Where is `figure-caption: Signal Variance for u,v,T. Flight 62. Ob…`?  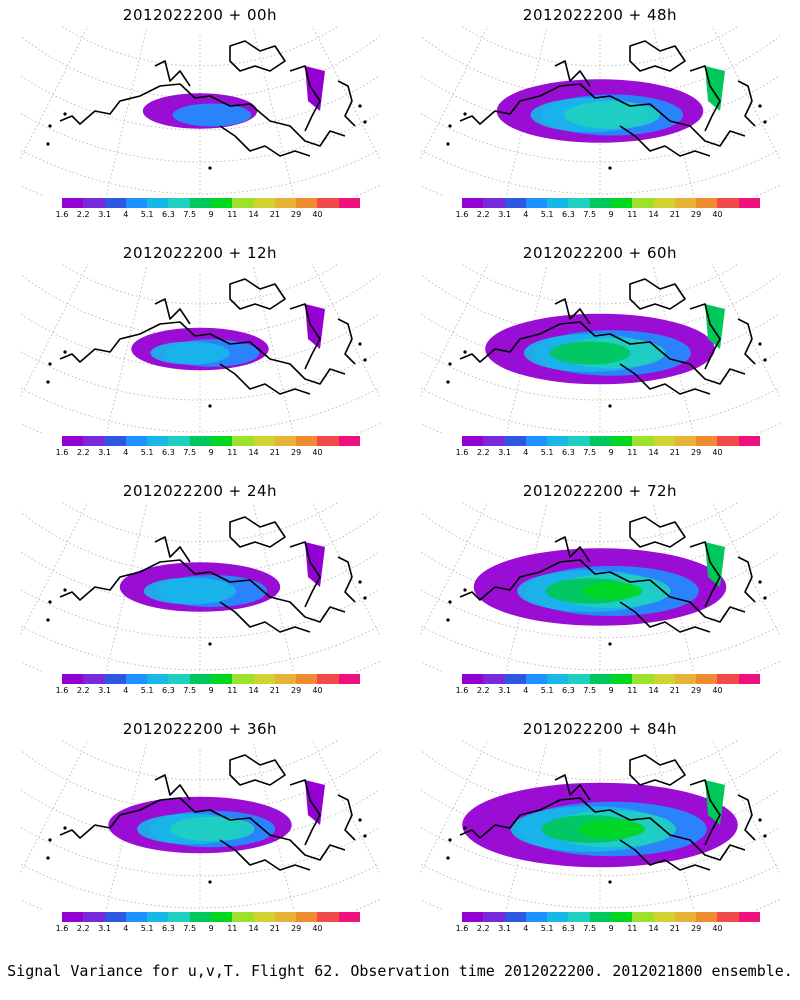
figure-caption: Signal Variance for u,v,T. Flight 62. Ob… is located at coordinates (400, 971).